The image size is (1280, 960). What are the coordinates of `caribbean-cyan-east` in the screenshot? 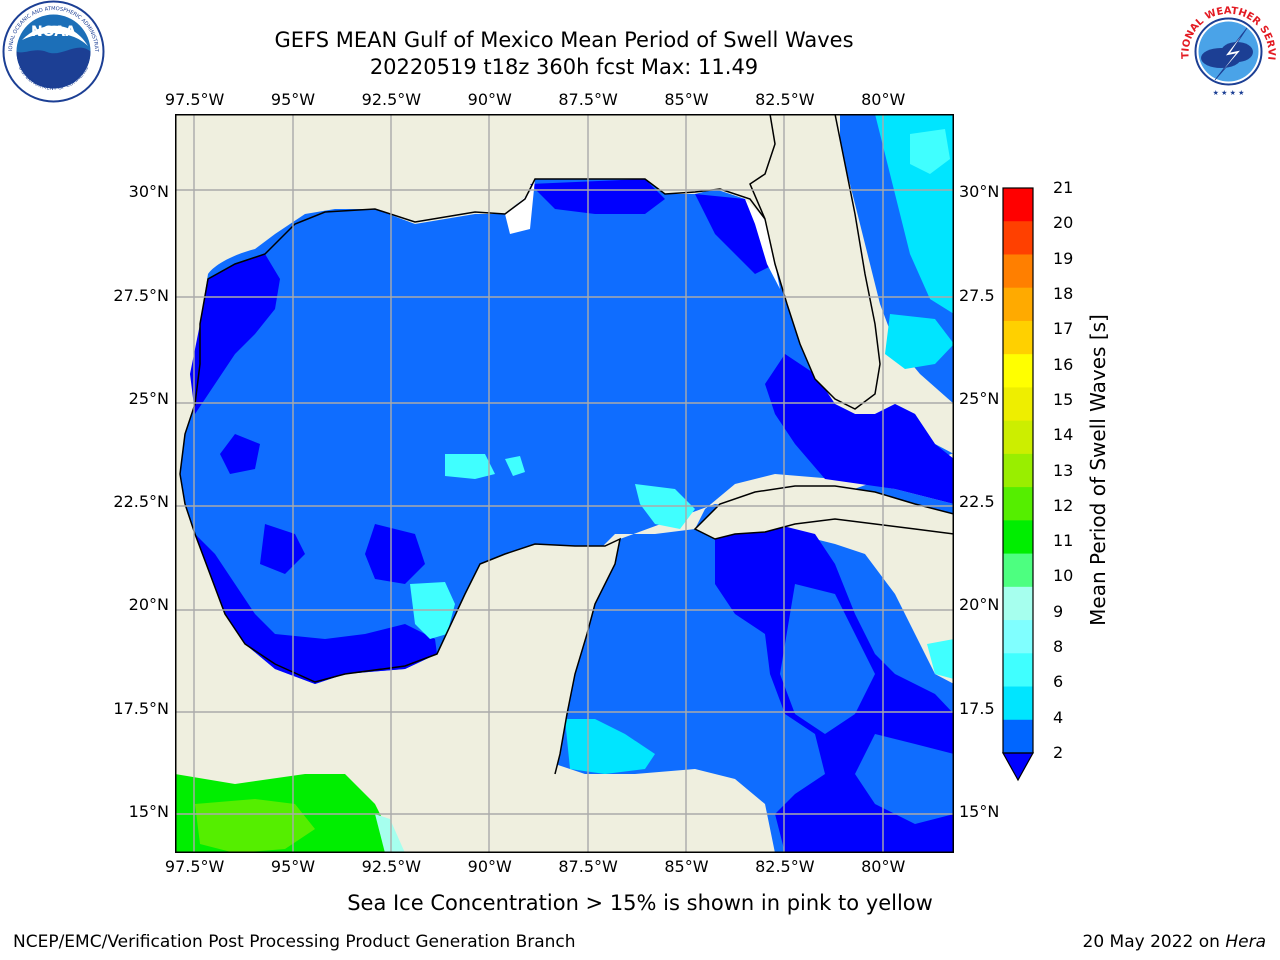 It's located at (940, 659).